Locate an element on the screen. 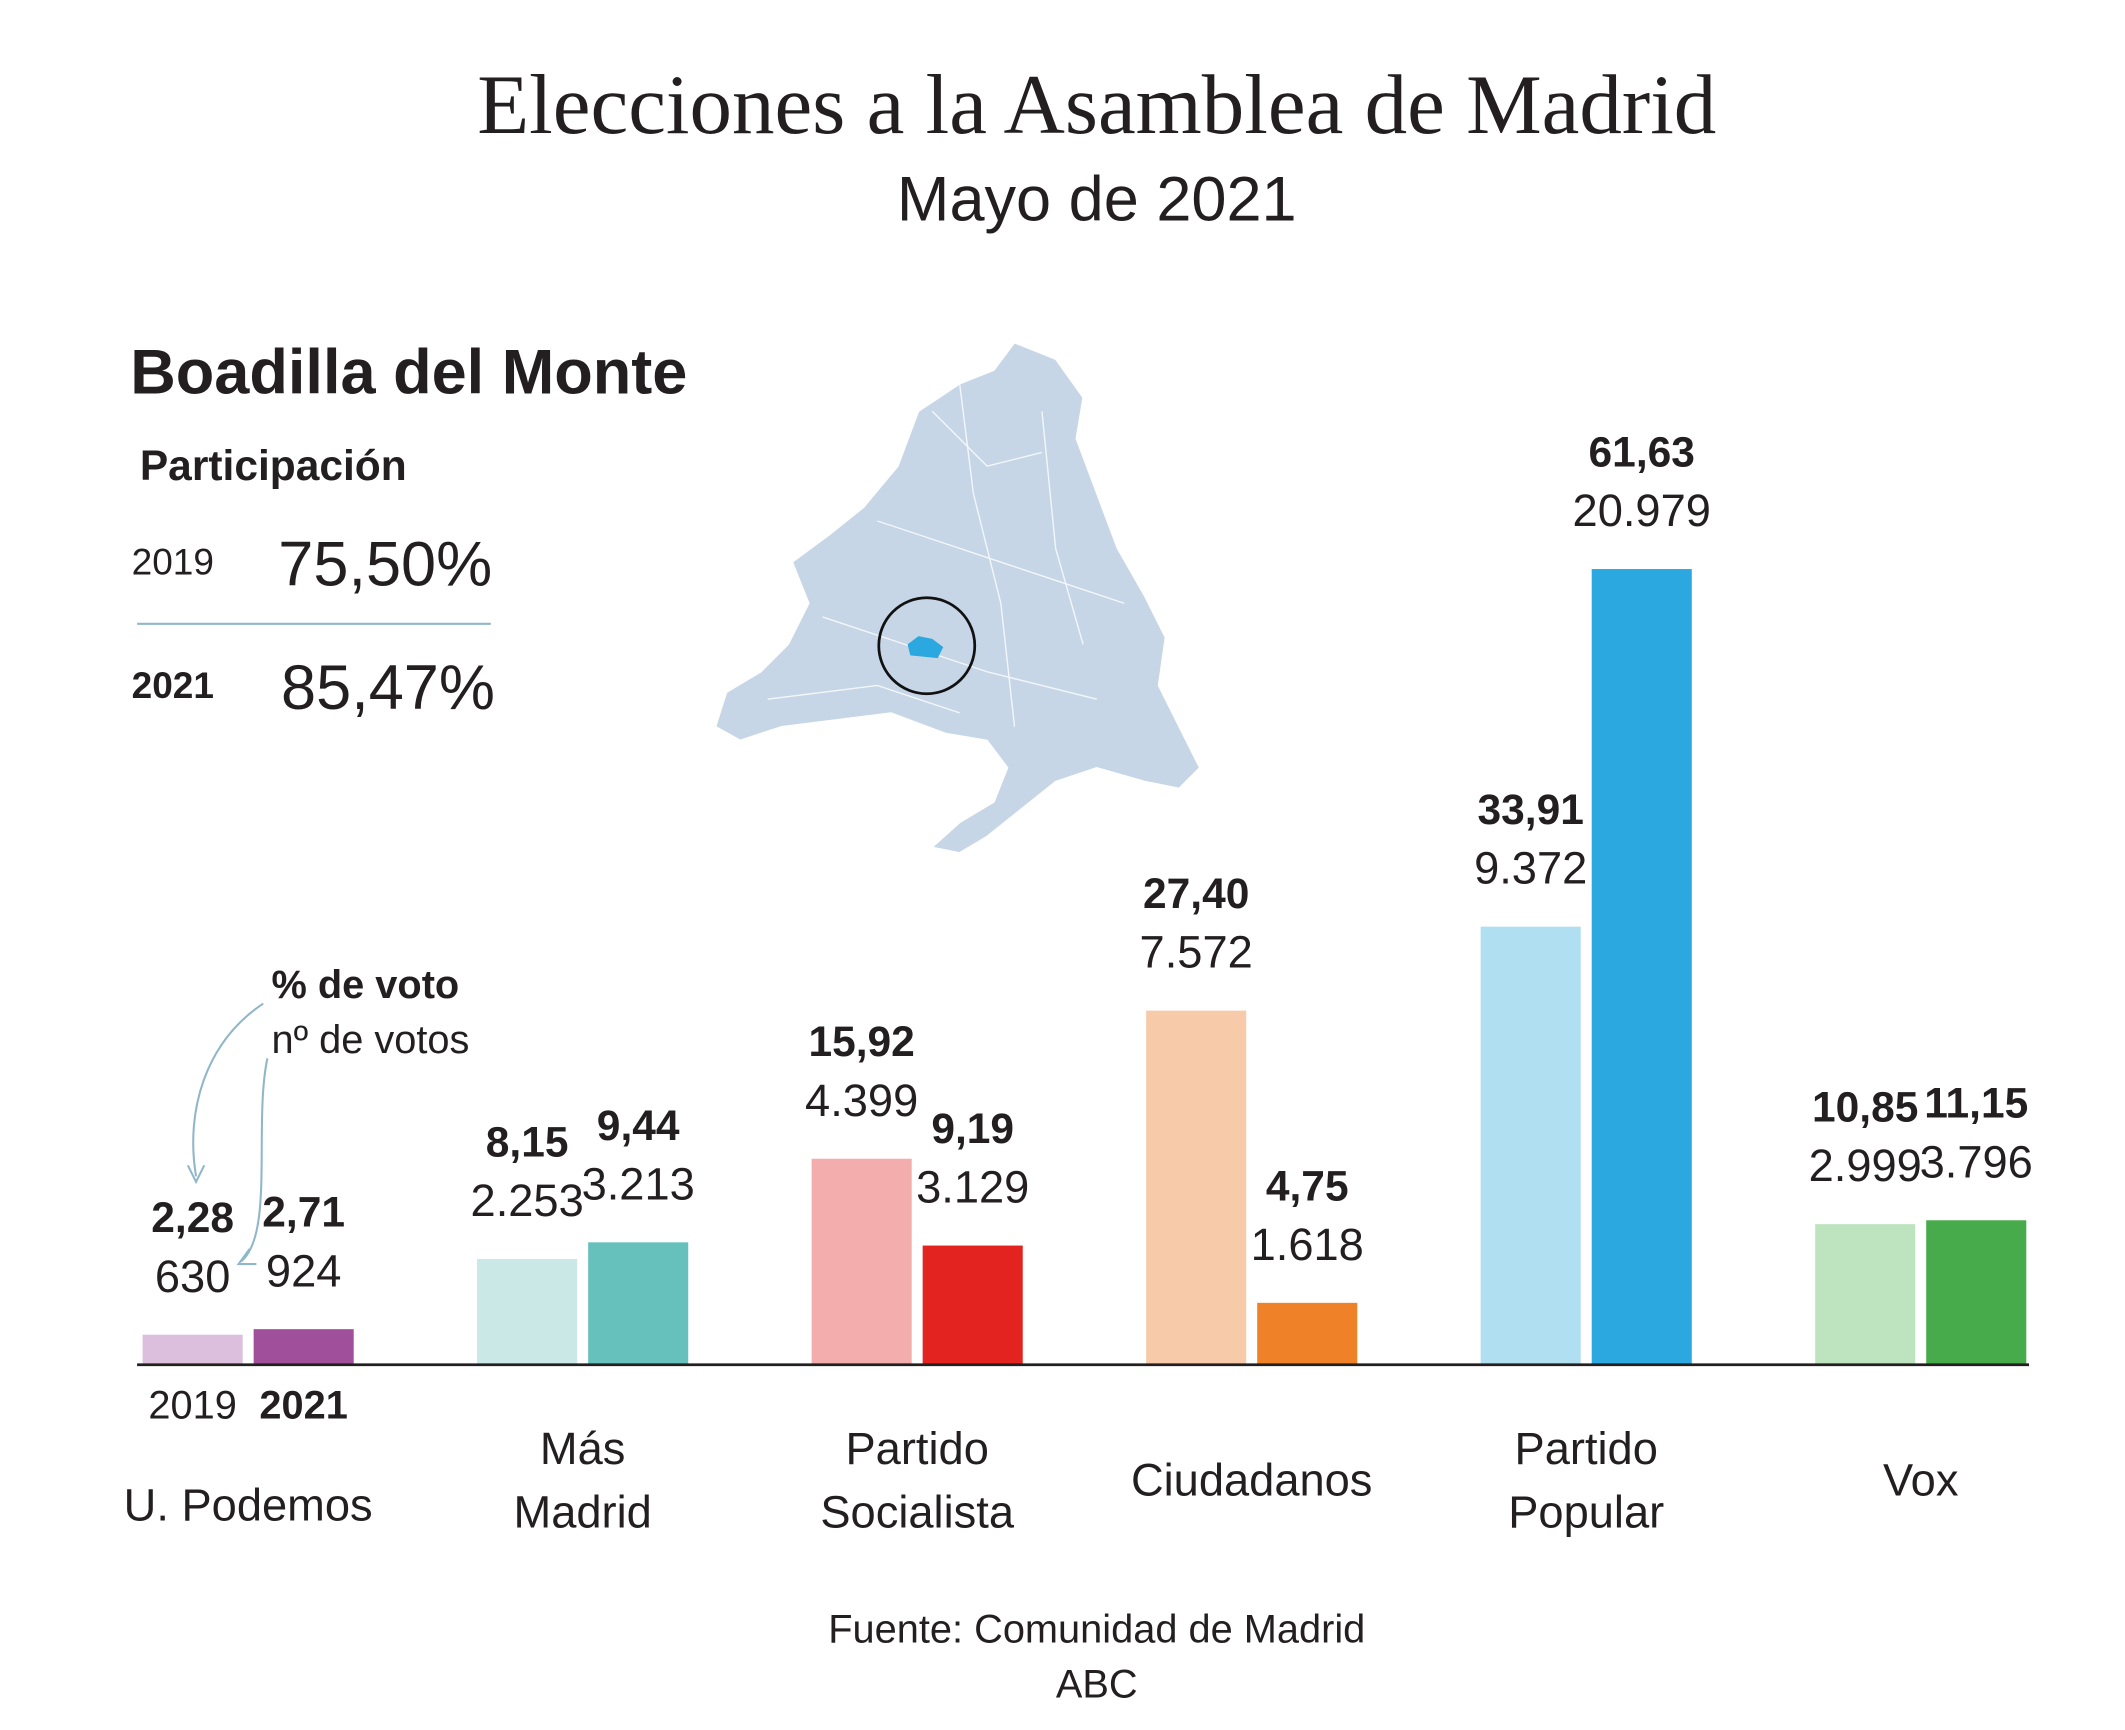 Image resolution: width=2125 pixels, height=1730 pixels. votes-label: 9.372 is located at coordinates (1530, 868).